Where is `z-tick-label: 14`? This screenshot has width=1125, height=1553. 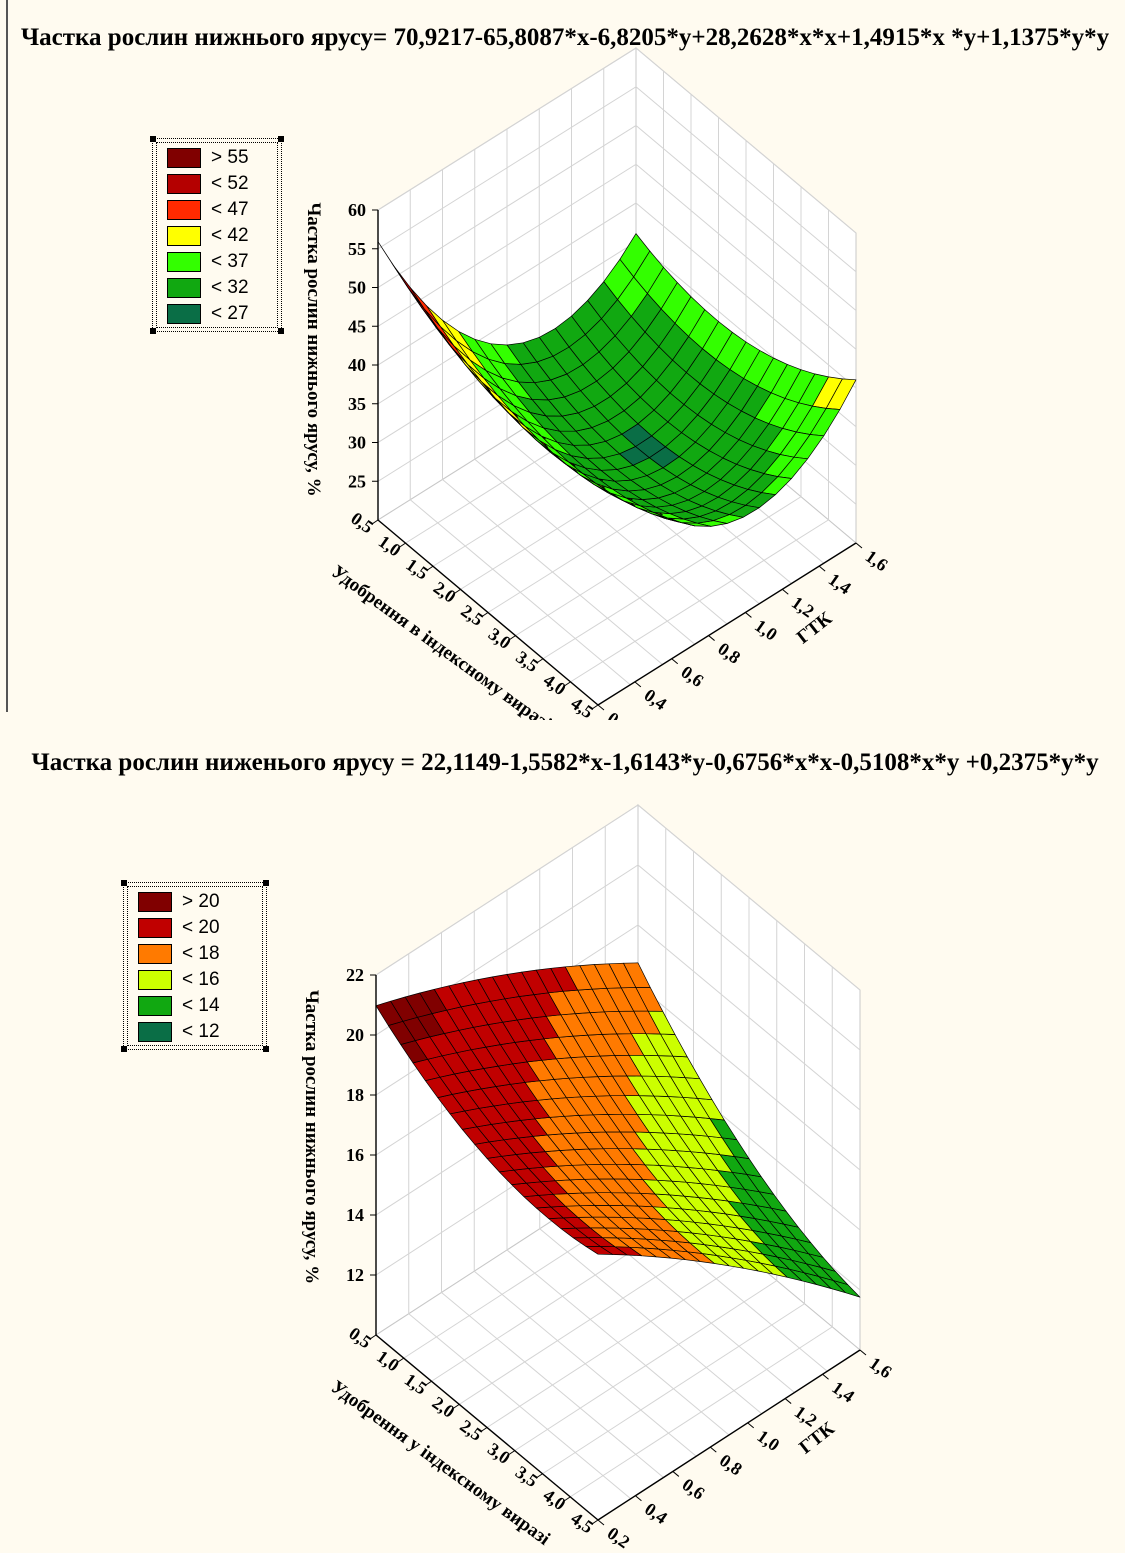 z-tick-label: 14 is located at coordinates (355, 1215).